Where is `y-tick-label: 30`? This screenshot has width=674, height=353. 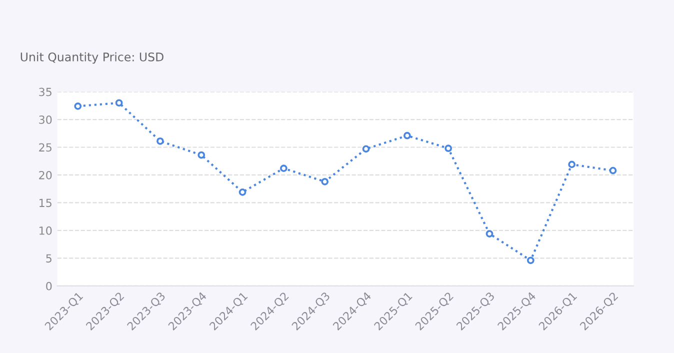 y-tick-label: 30 is located at coordinates (45, 119).